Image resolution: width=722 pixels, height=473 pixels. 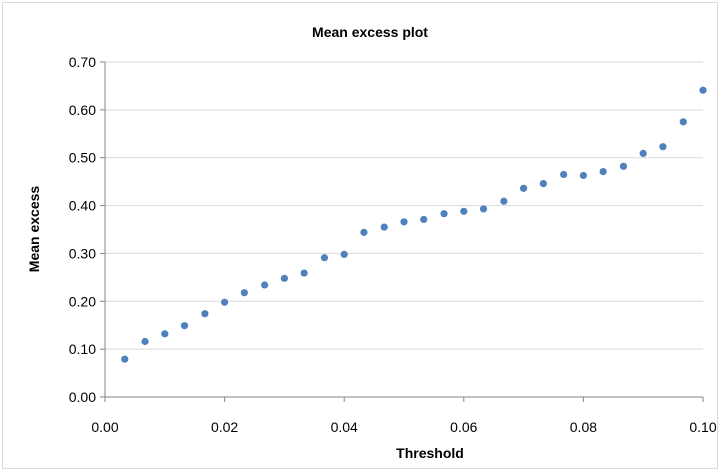 What do you see at coordinates (104, 427) in the screenshot?
I see `x-tick-label: 0.00` at bounding box center [104, 427].